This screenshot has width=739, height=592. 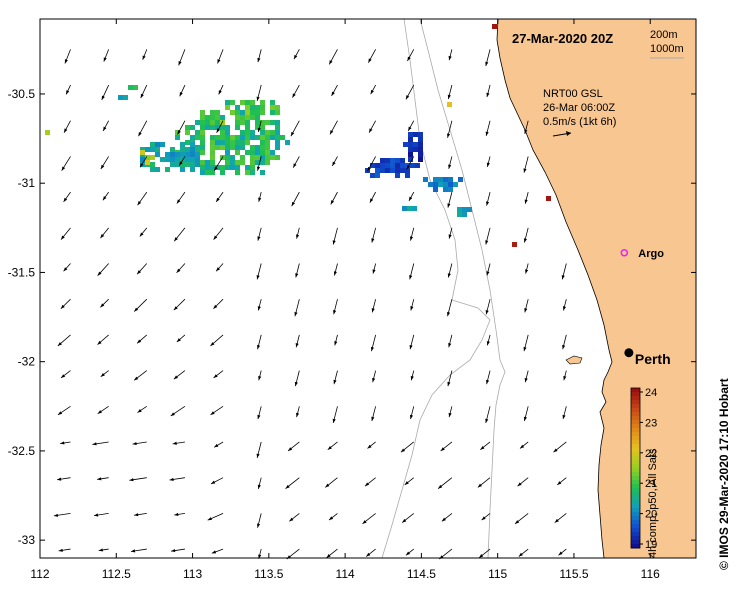 What do you see at coordinates (39, 574) in the screenshot?
I see `x-tick-label: 112` at bounding box center [39, 574].